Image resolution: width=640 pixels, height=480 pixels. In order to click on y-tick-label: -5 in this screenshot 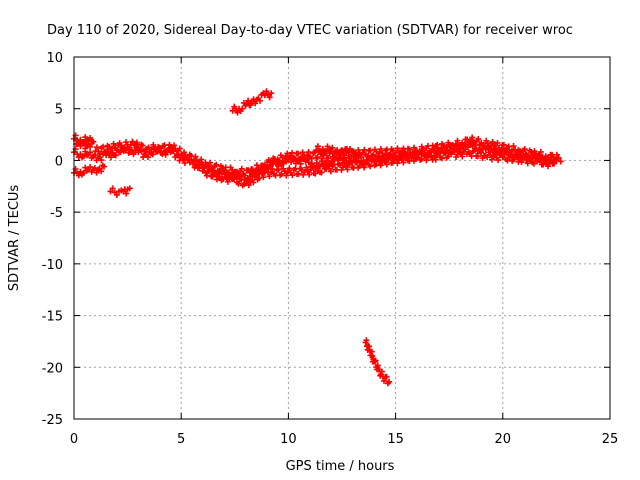, I will do `click(56, 213)`.